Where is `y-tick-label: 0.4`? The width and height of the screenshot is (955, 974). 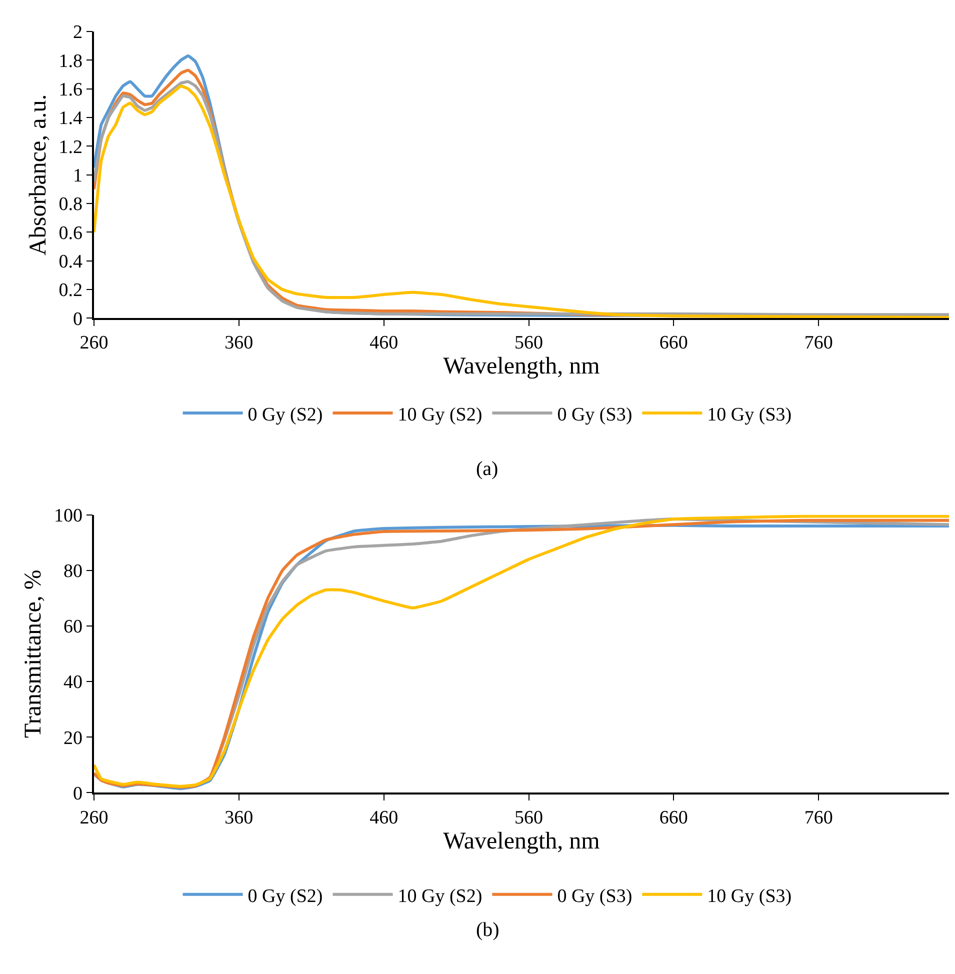
y-tick-label: 0.4 is located at coordinates (70, 262).